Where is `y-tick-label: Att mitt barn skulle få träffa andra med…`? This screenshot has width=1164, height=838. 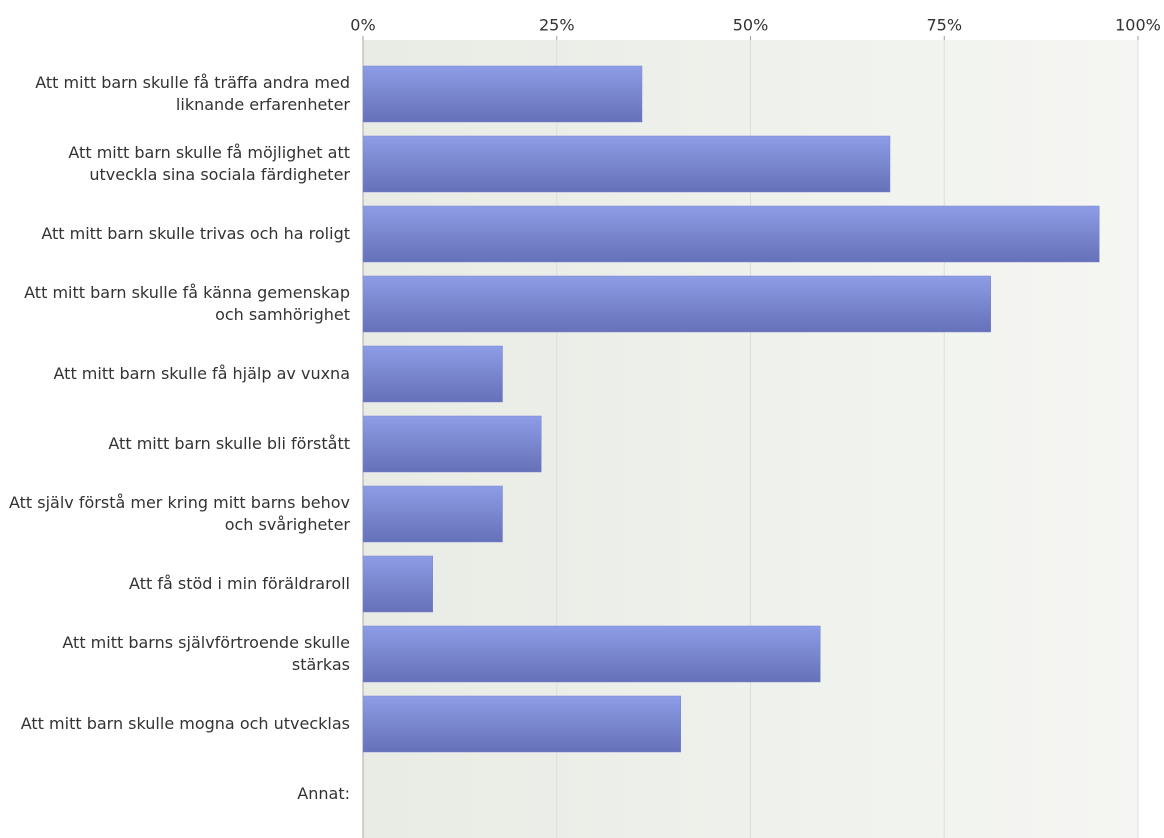 y-tick-label: Att mitt barn skulle få träffa andra med… is located at coordinates (192, 93).